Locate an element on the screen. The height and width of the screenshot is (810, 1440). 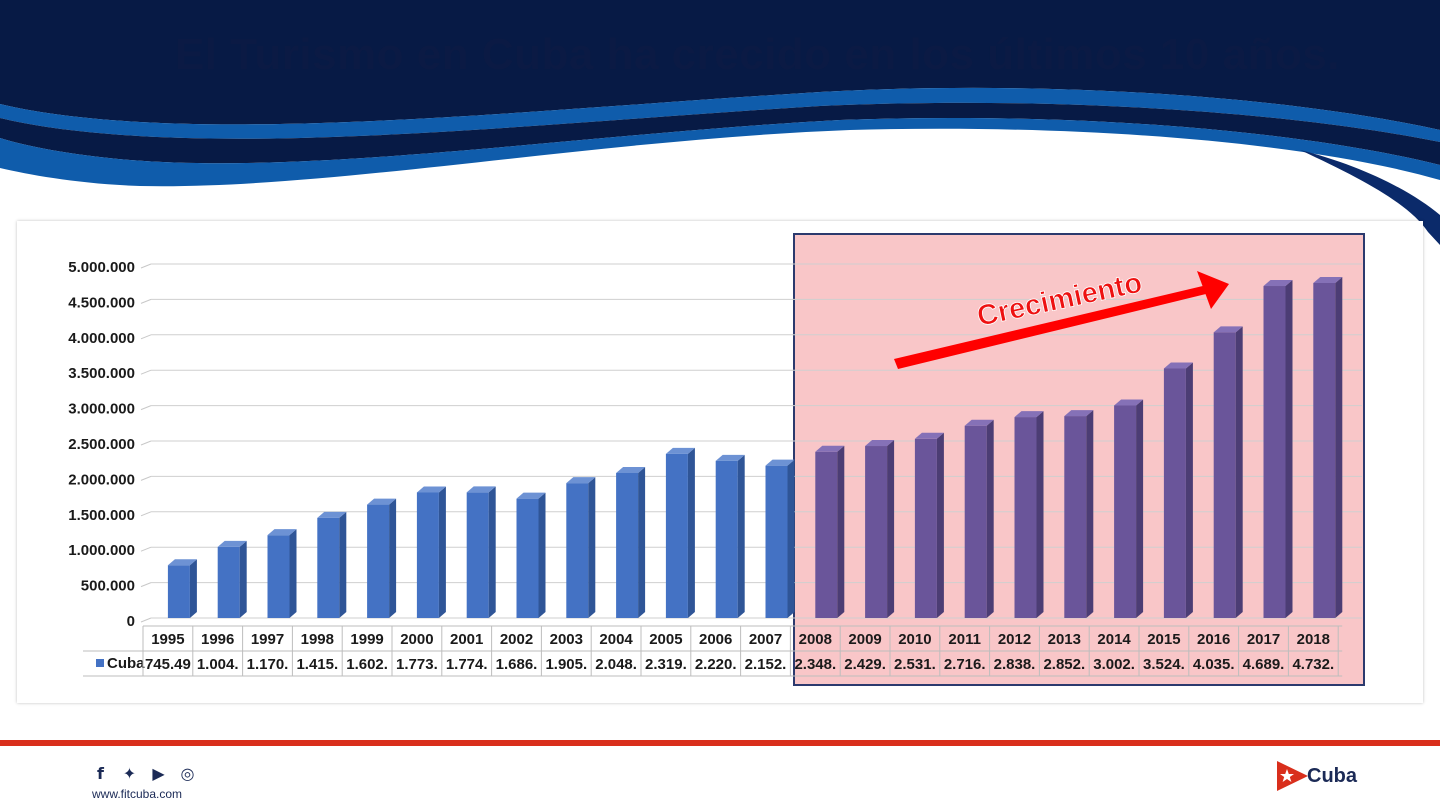
bar-front-2007 is located at coordinates (776, 541).